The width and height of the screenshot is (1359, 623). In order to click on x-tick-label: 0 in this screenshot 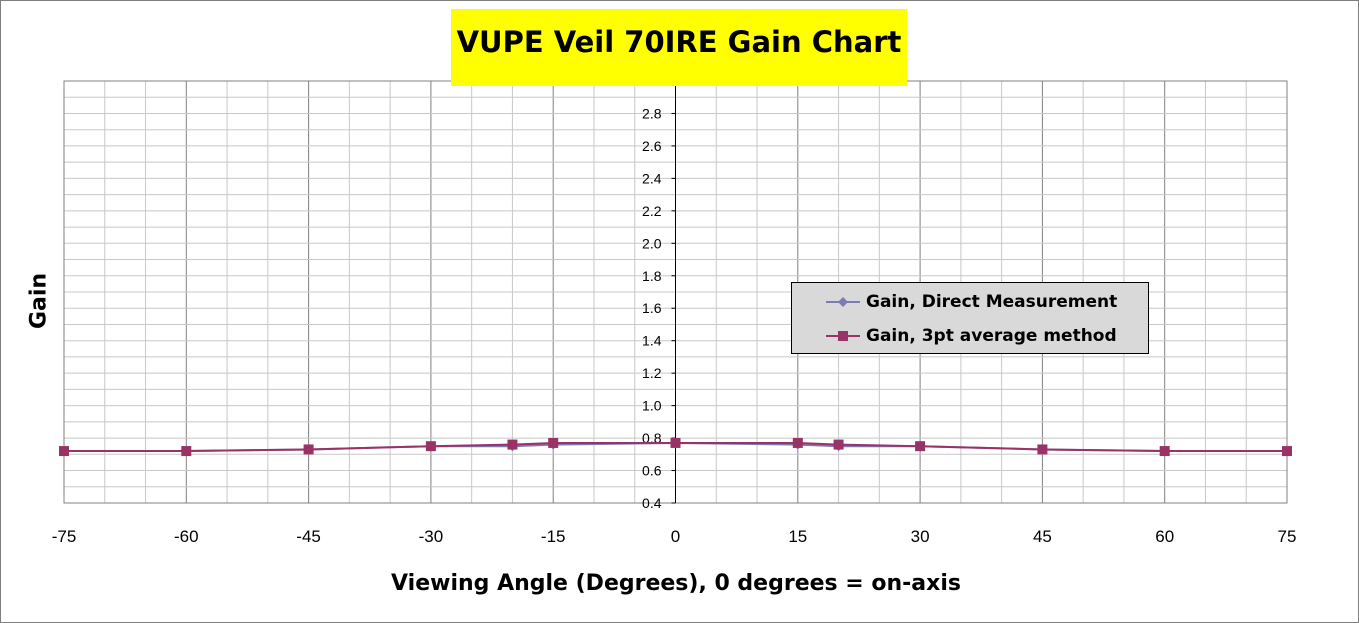, I will do `click(675, 536)`.